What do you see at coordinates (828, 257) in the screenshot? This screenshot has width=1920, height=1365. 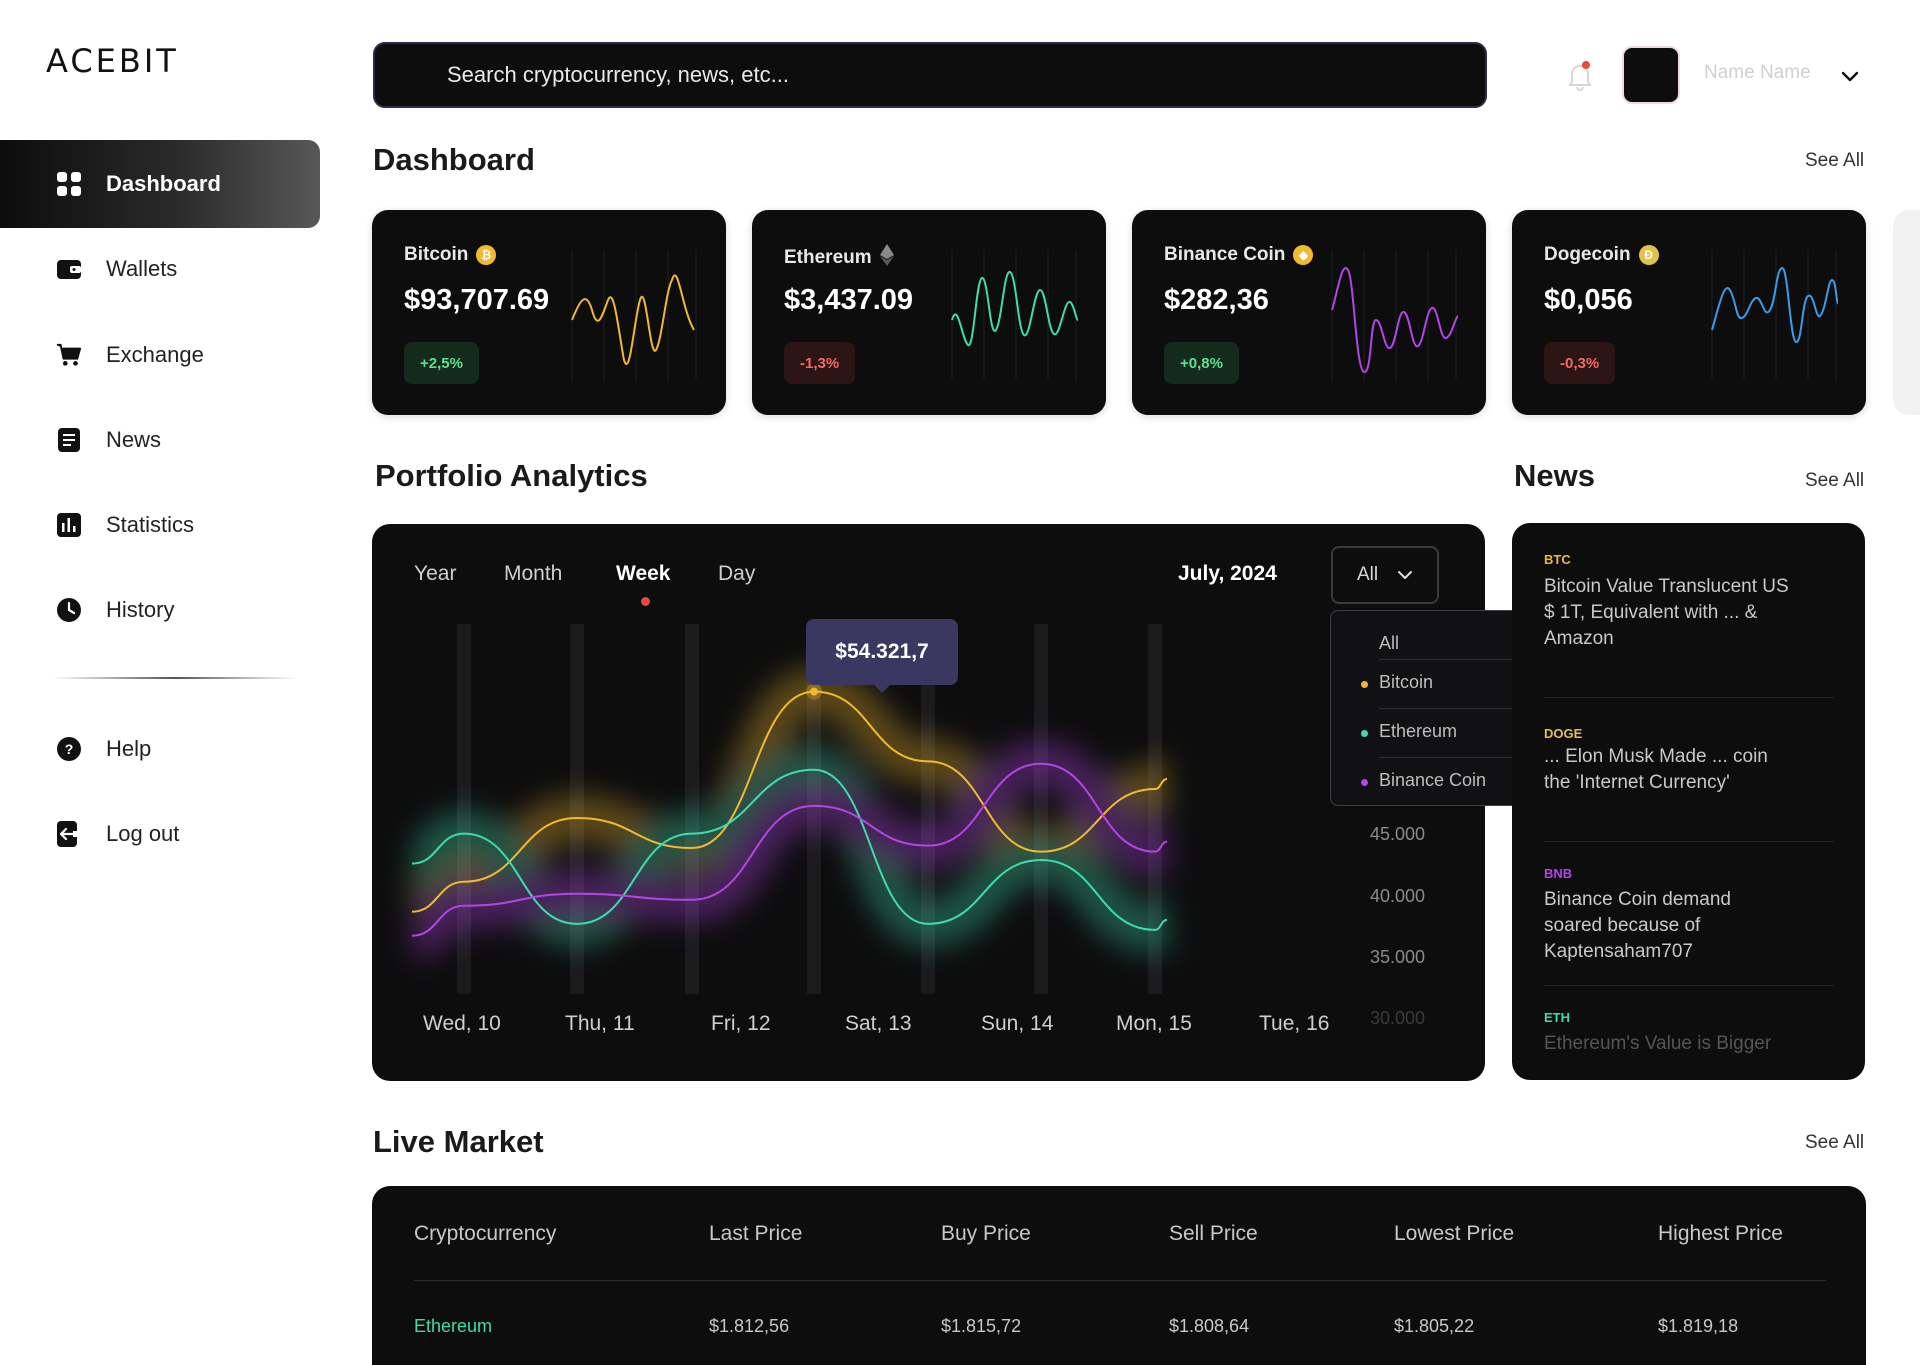 I see `coin-name-text: Ethereum` at bounding box center [828, 257].